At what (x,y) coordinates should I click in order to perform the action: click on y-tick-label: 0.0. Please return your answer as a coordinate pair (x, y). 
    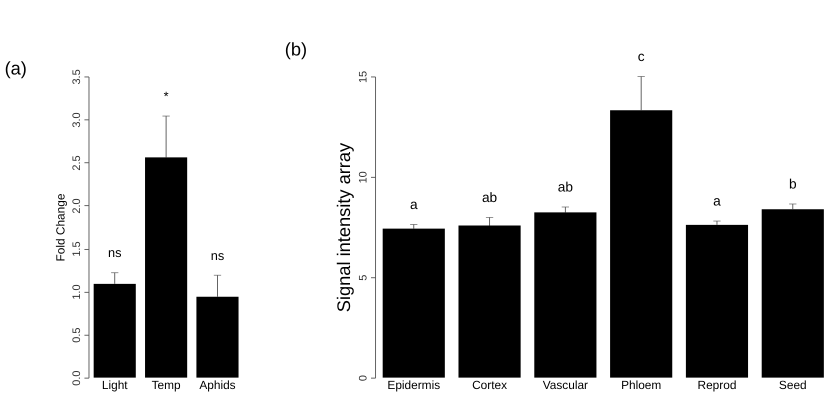
    Looking at the image, I should click on (76, 378).